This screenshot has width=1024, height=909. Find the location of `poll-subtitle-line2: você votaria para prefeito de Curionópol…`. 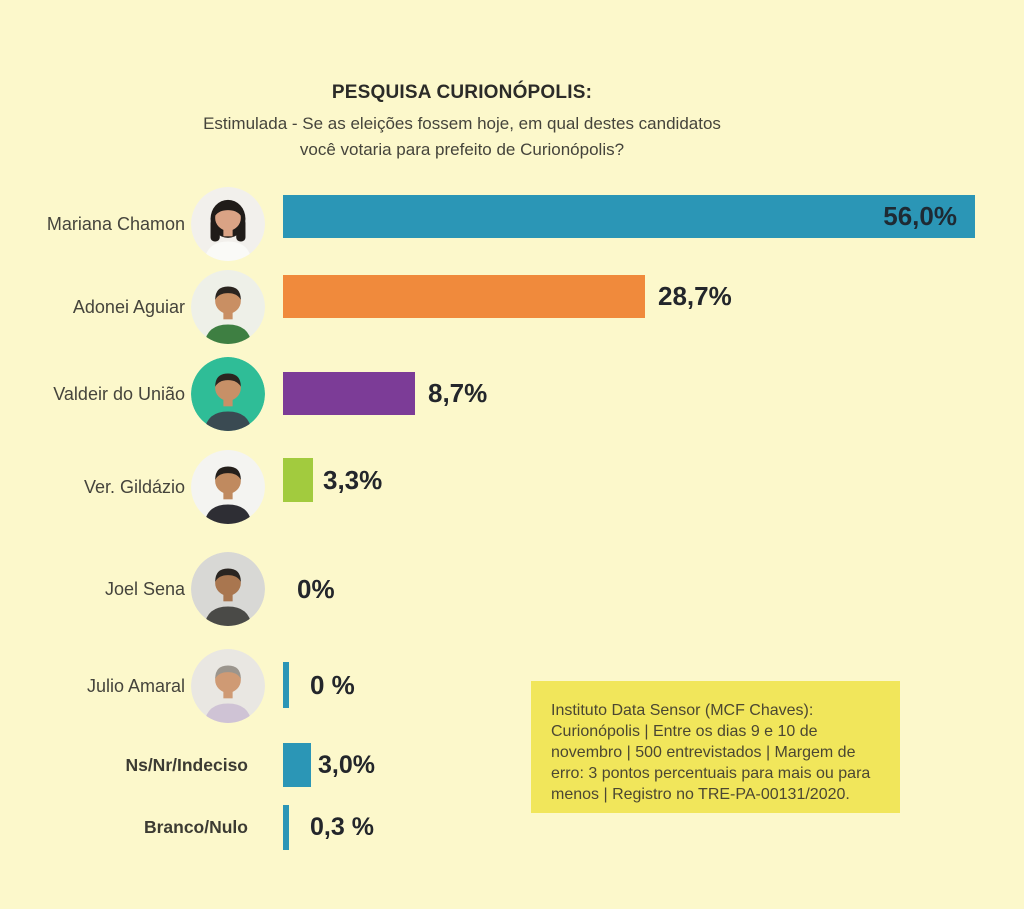

poll-subtitle-line2: você votaria para prefeito de Curionópol… is located at coordinates (462, 149).